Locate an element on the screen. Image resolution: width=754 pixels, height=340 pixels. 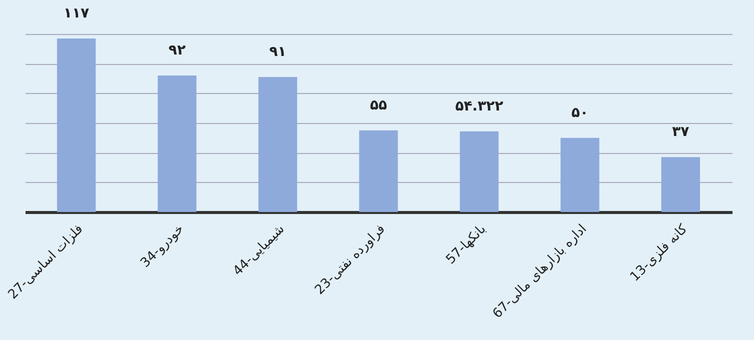
x-tick-label: 67-اداره بازارهای مالی is located at coordinates (540, 272).